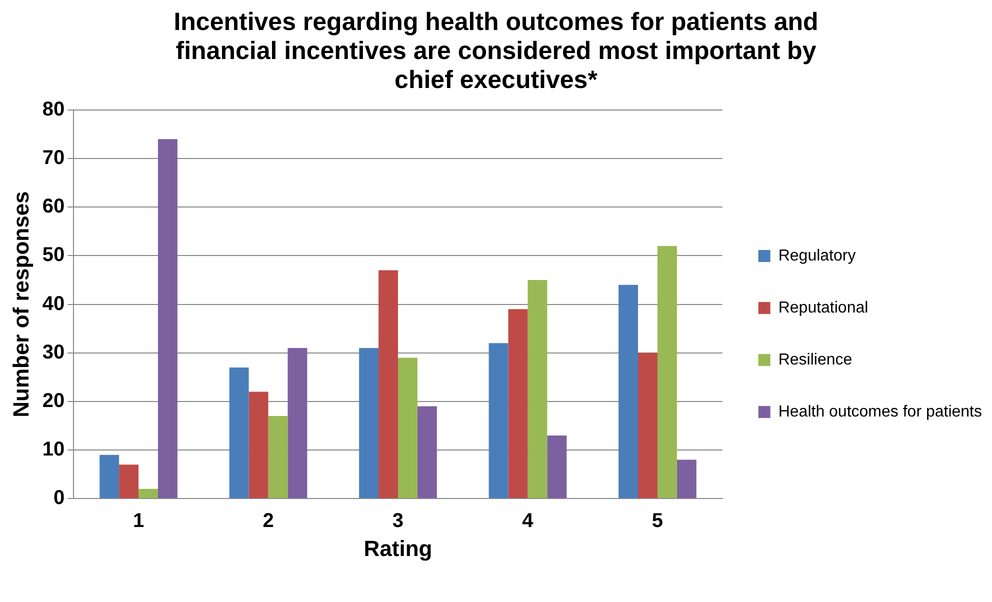 Image resolution: width=992 pixels, height=602 pixels. What do you see at coordinates (53, 158) in the screenshot?
I see `y-tick-label: 70` at bounding box center [53, 158].